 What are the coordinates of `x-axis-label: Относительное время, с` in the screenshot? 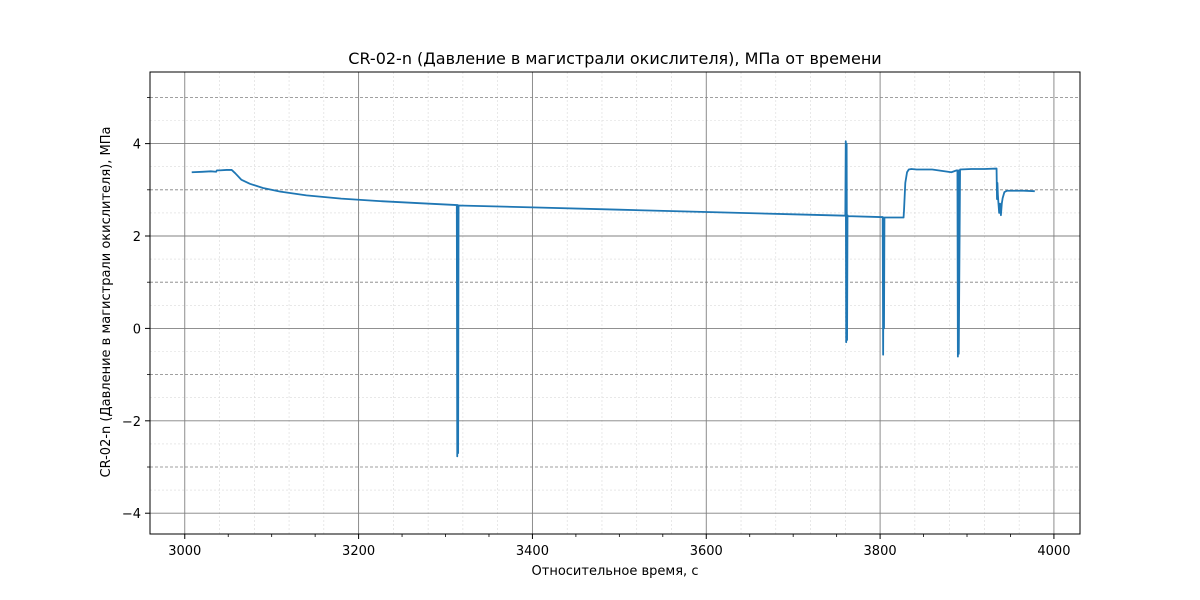 It's located at (615, 571).